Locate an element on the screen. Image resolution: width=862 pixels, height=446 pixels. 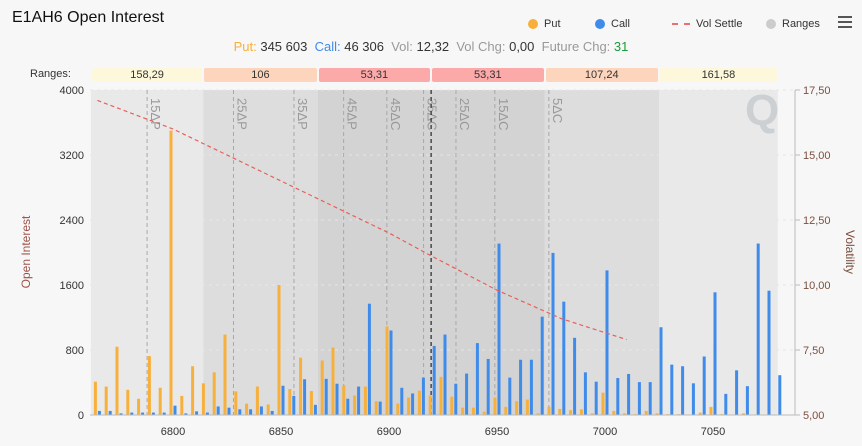
vol-chg-value: 0,00 is located at coordinates (522, 46).